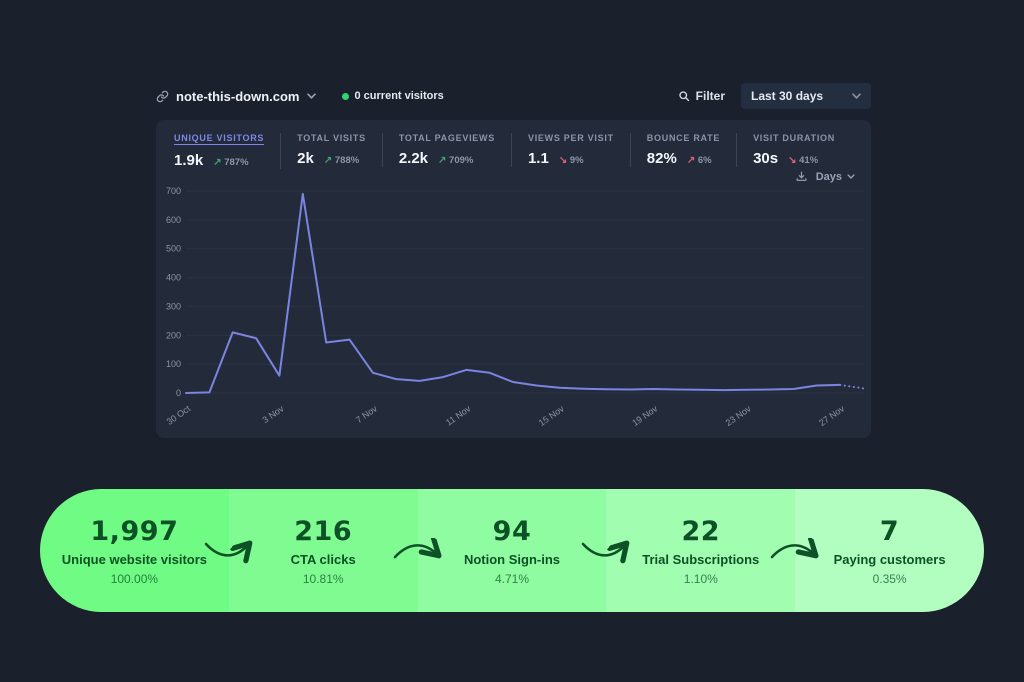 The image size is (1024, 682). What do you see at coordinates (134, 559) in the screenshot?
I see `funnel-step-label: Unique website visitors` at bounding box center [134, 559].